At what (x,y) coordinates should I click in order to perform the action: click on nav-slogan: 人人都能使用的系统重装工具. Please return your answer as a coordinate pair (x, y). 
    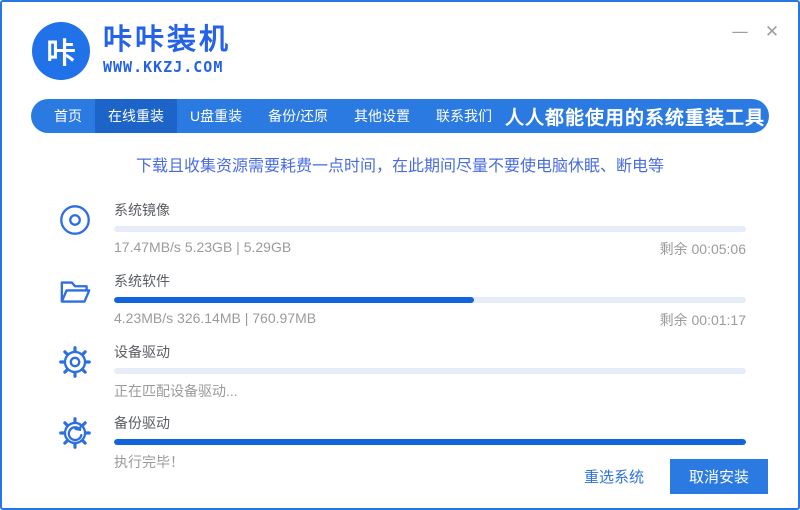
    Looking at the image, I should click on (635, 118).